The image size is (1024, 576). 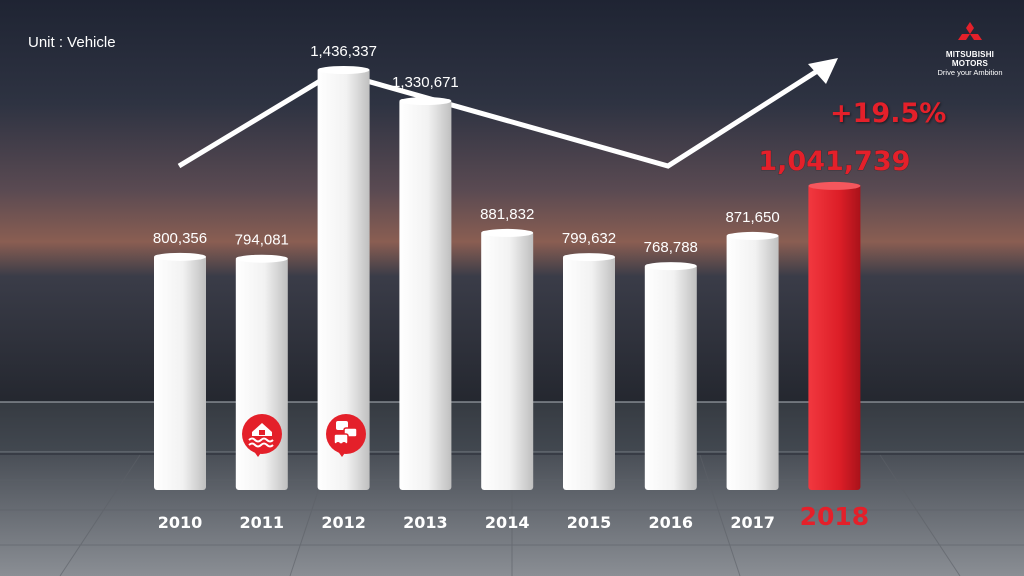 What do you see at coordinates (425, 101) in the screenshot?
I see `bar-top-2013` at bounding box center [425, 101].